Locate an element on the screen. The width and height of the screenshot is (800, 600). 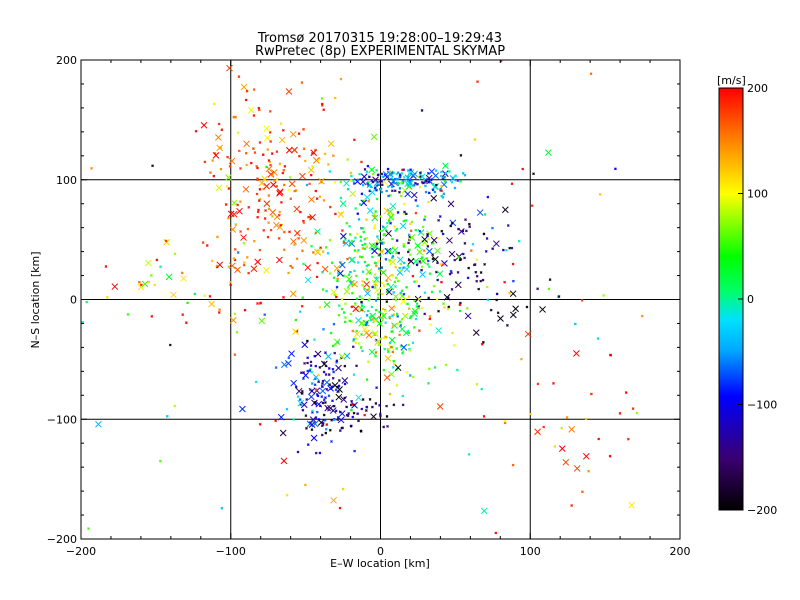
y-tick-label: 200 is located at coordinates (66, 60).